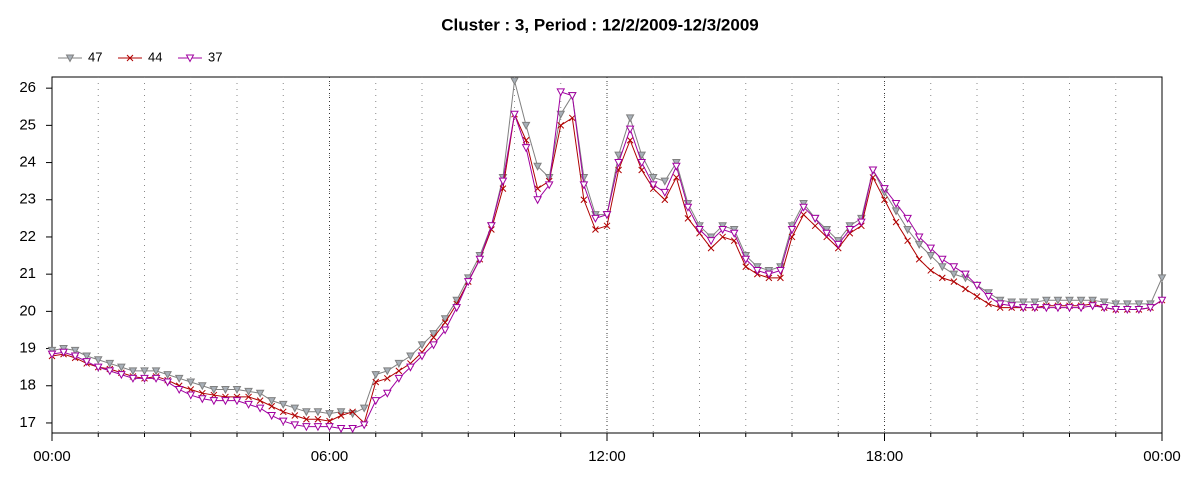 This screenshot has width=1200, height=485. I want to click on x-tick-label: 06:00, so click(330, 456).